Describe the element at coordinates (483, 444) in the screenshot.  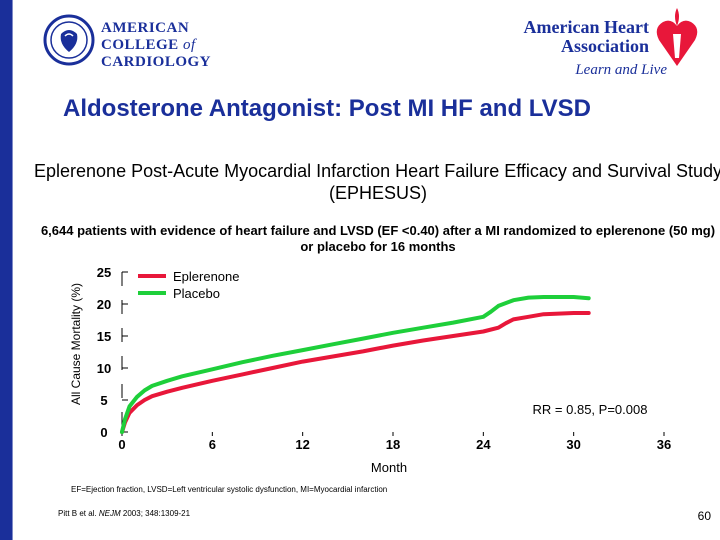
I see `x-tick-label: 24` at that location.